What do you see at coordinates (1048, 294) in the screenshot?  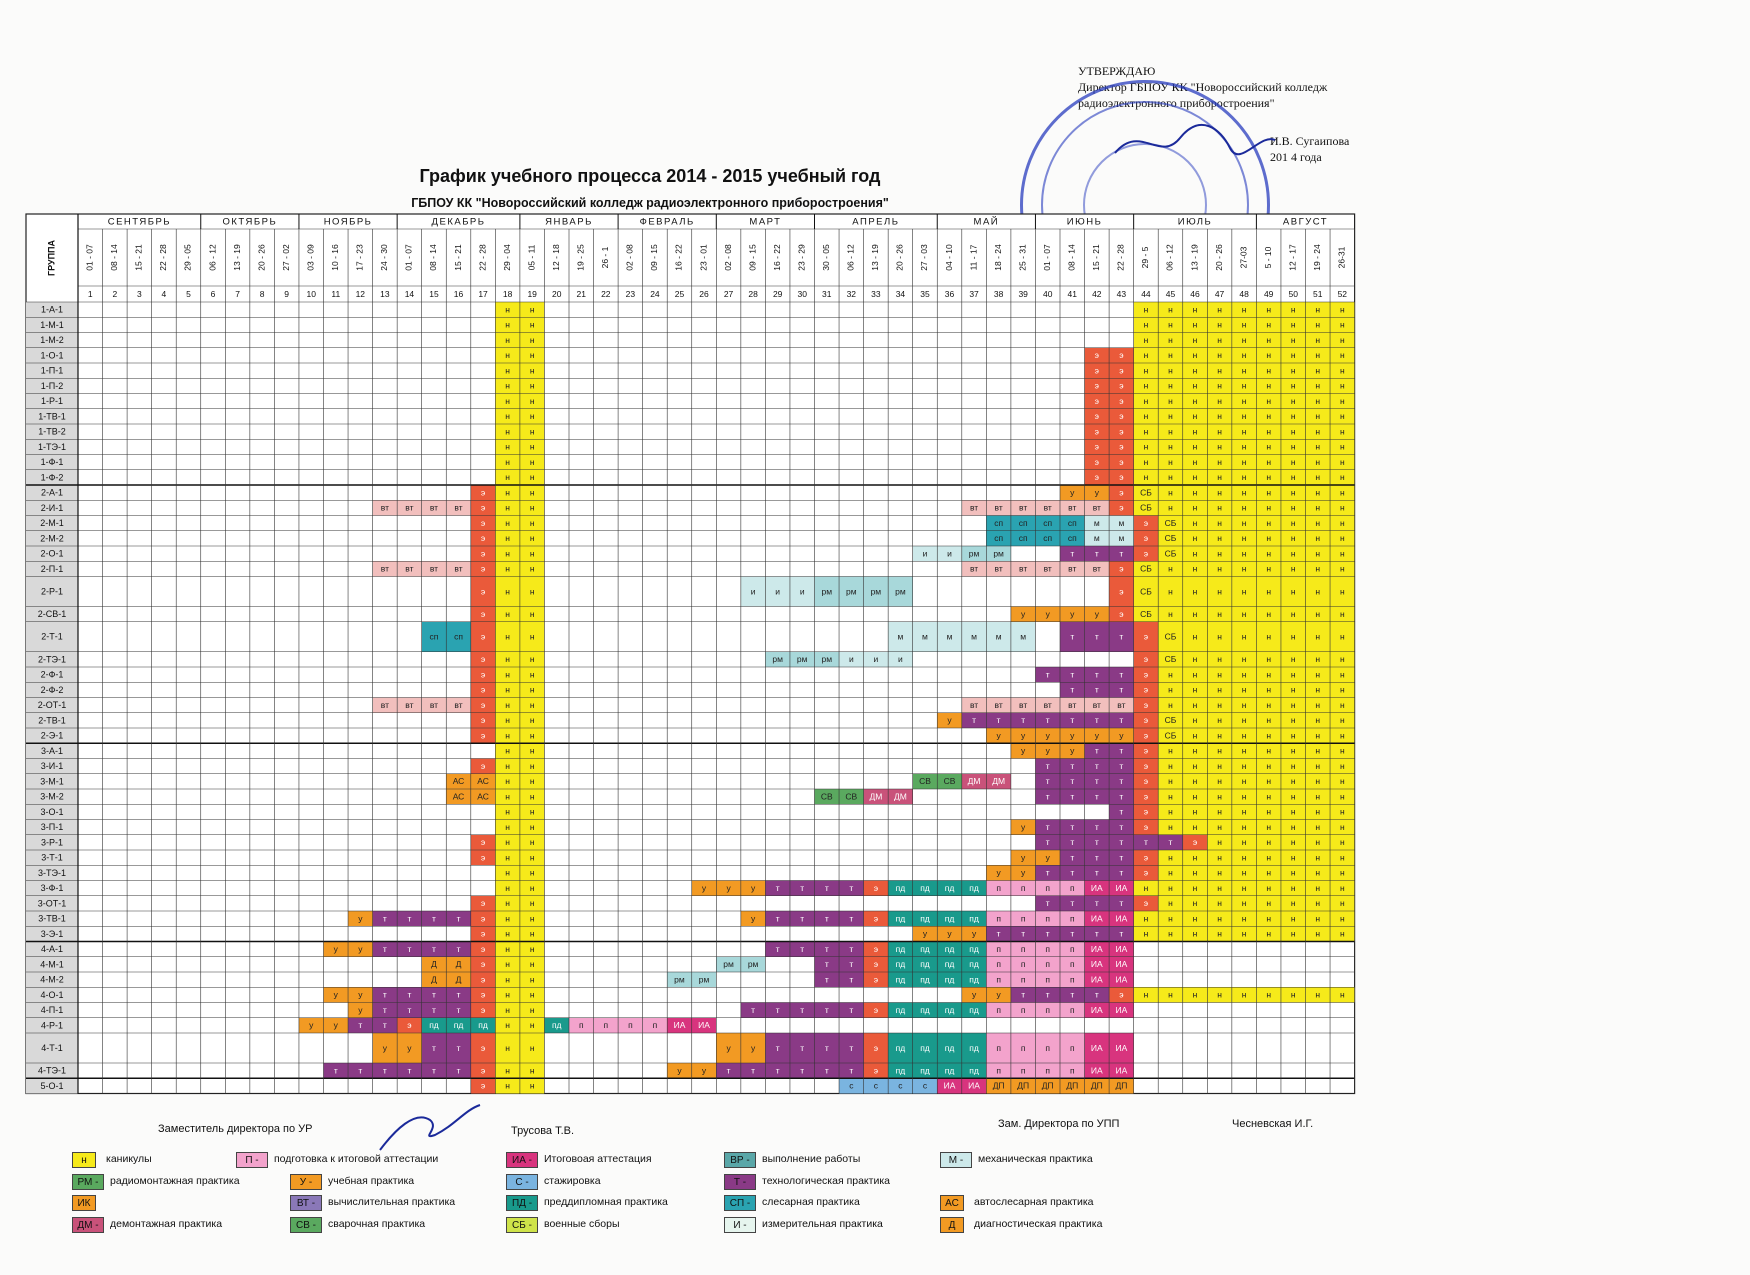 I see `week-number: 40` at bounding box center [1048, 294].